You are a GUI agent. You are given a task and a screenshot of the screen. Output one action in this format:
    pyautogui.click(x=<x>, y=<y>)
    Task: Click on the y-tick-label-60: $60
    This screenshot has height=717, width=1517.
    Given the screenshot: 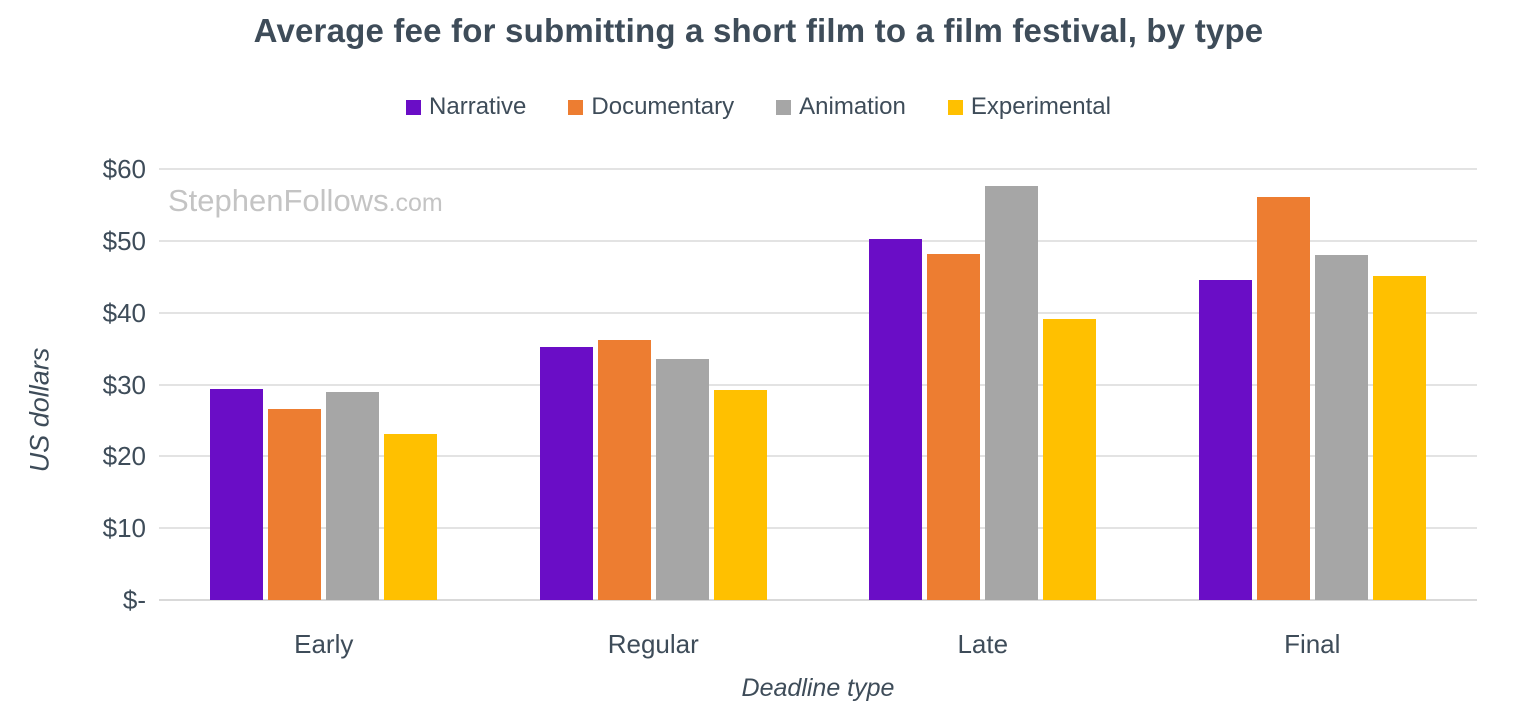 What is the action you would take?
    pyautogui.click(x=124, y=169)
    